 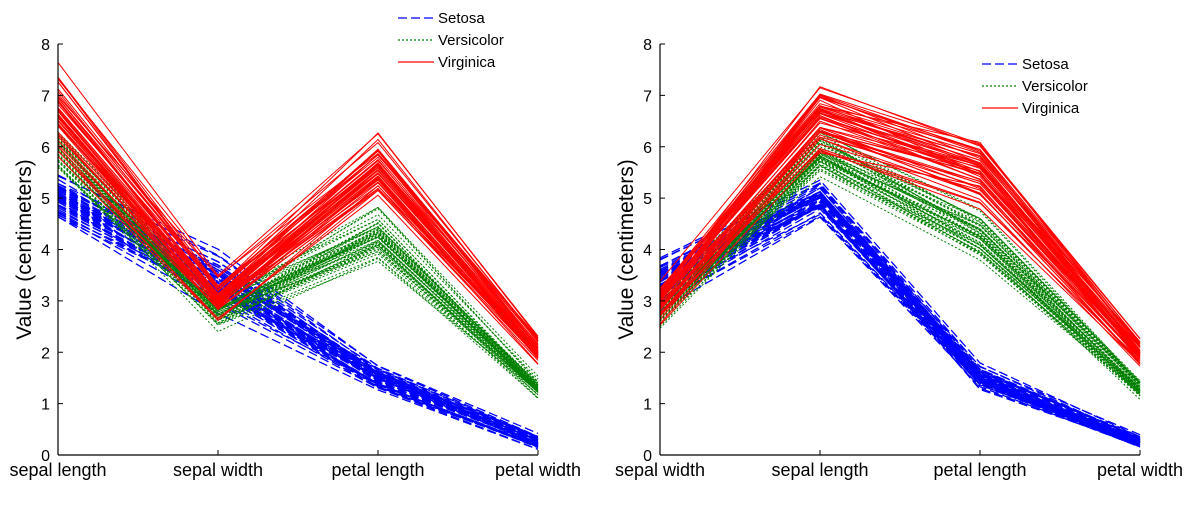 I want to click on x-tick-label: sepal length, so click(x=57, y=470).